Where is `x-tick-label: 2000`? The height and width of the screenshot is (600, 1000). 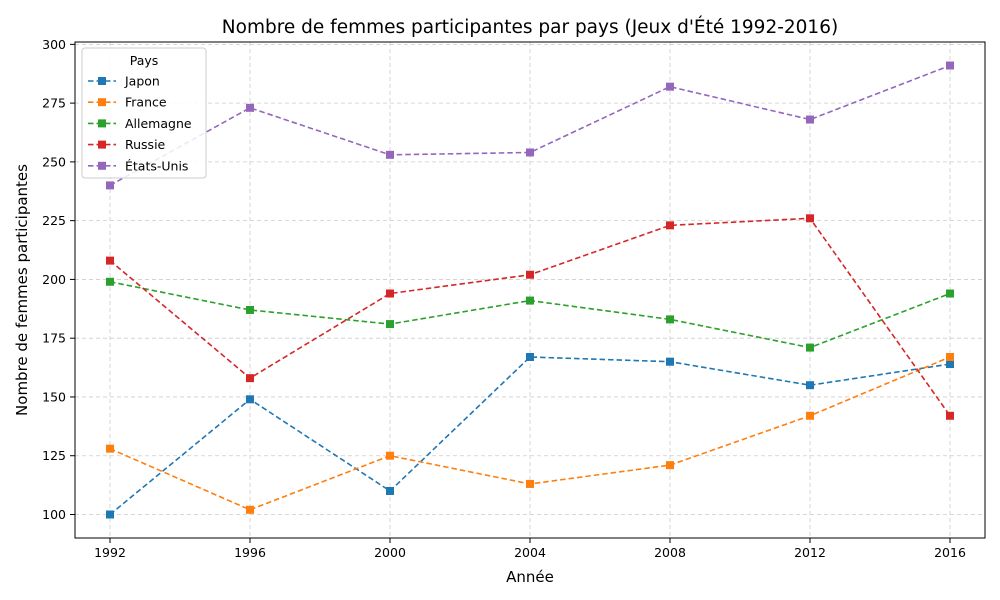 x-tick-label: 2000 is located at coordinates (390, 552).